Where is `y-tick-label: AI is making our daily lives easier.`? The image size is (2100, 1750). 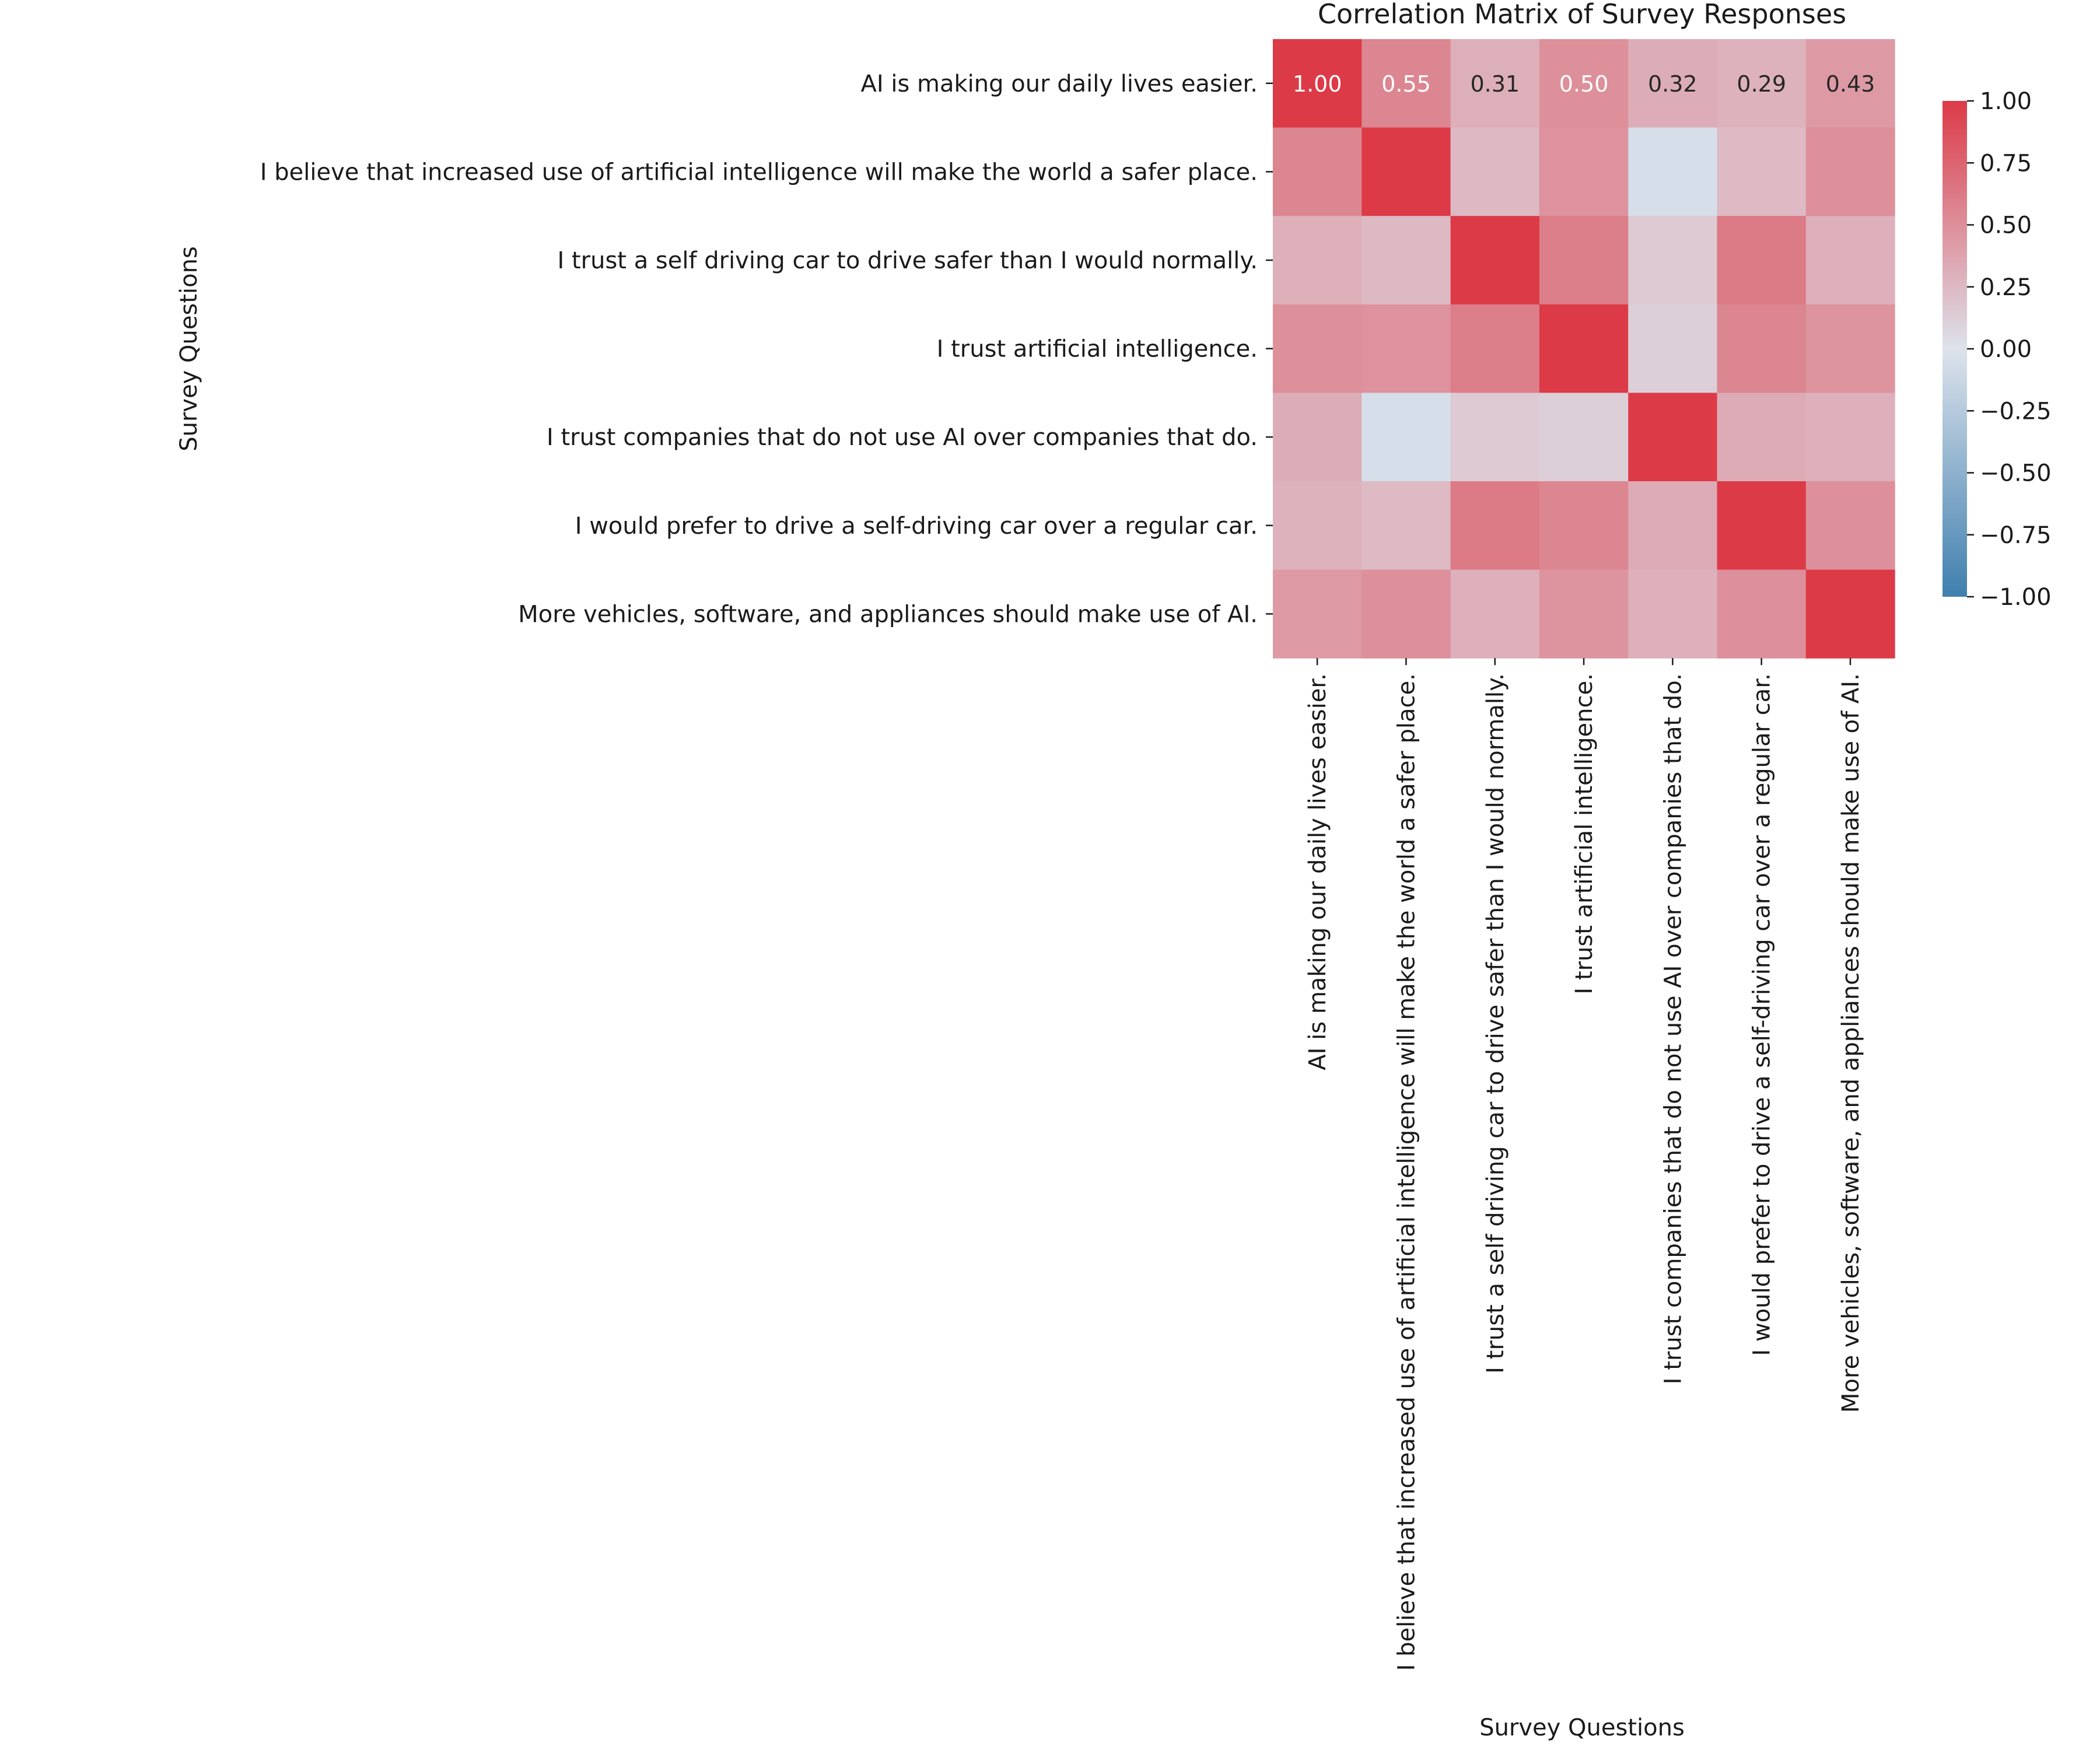
y-tick-label: AI is making our daily lives easier. is located at coordinates (1059, 84).